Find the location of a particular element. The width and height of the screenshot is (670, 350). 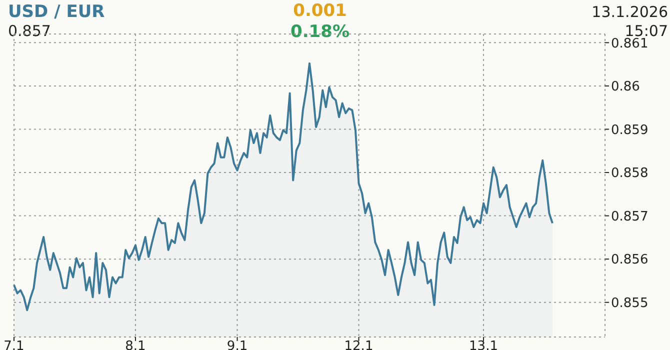

x-tick-label: 9.1 is located at coordinates (237, 344).